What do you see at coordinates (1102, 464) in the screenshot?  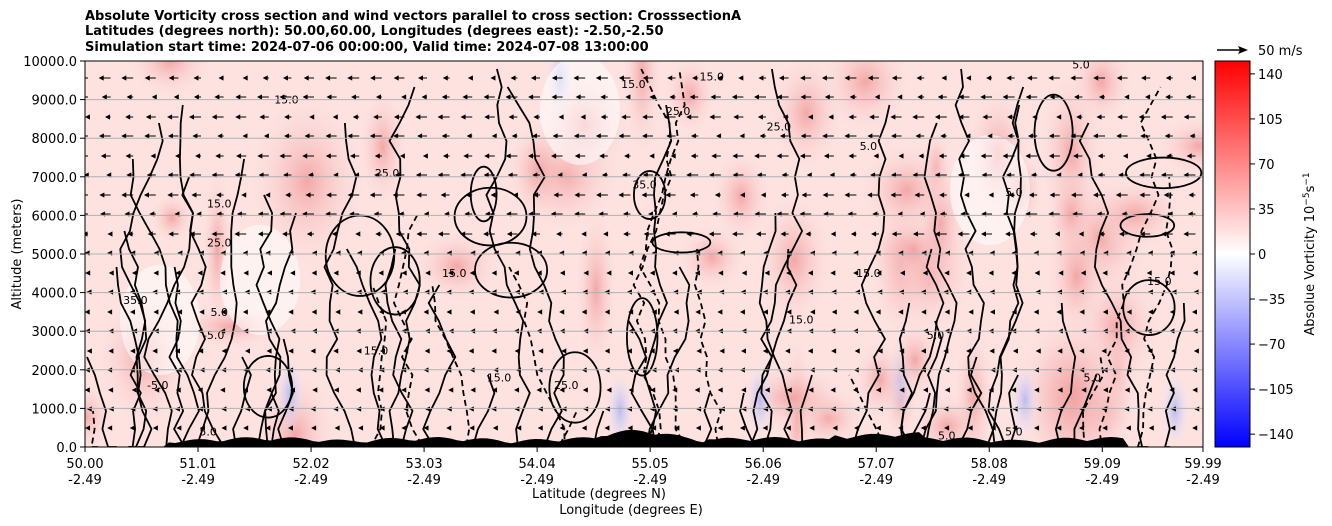 I see `x-tick-label-lat: 59.09` at bounding box center [1102, 464].